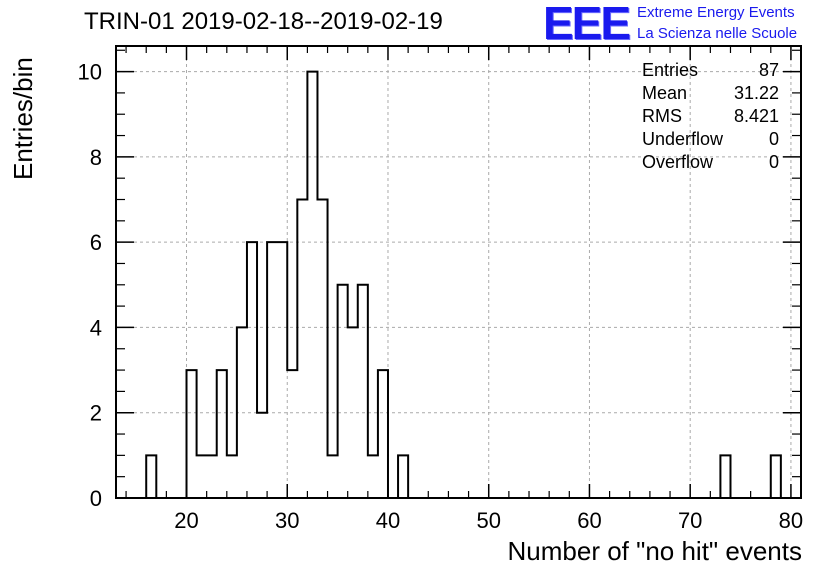 The height and width of the screenshot is (572, 836). Describe the element at coordinates (287, 520) in the screenshot. I see `x-tick-label: 30` at that location.